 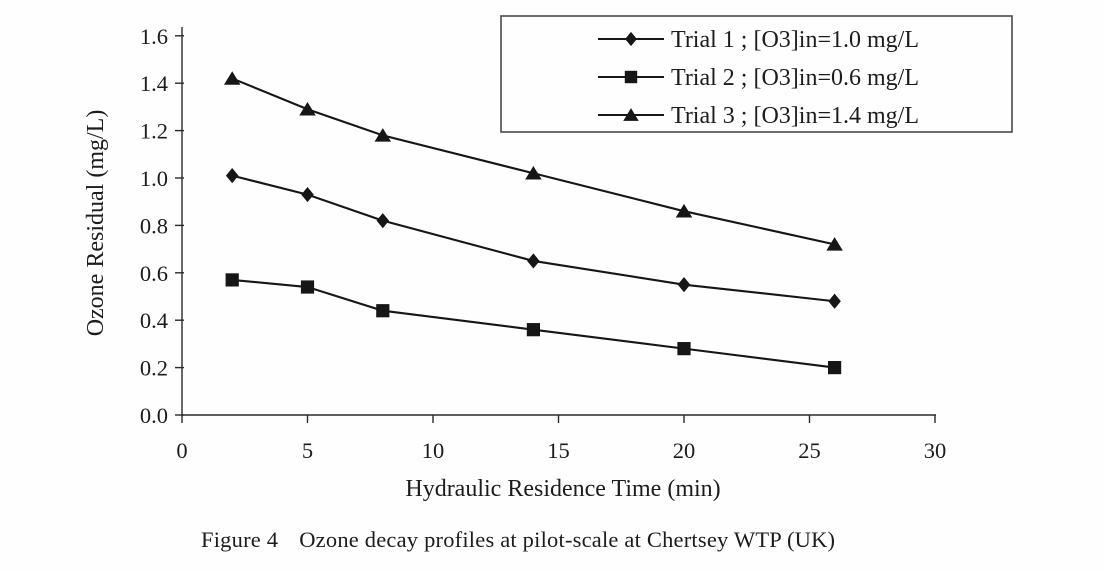 What do you see at coordinates (558, 450) in the screenshot?
I see `x-tick-label: 15` at bounding box center [558, 450].